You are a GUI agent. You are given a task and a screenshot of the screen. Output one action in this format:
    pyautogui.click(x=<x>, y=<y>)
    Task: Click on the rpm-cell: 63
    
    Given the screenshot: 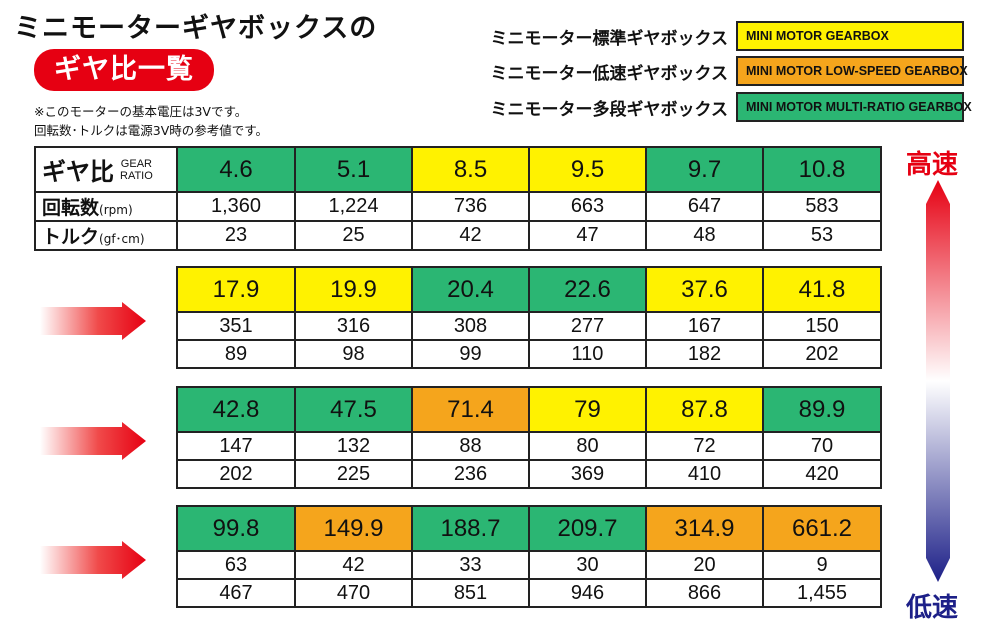 What is the action you would take?
    pyautogui.click(x=236, y=565)
    